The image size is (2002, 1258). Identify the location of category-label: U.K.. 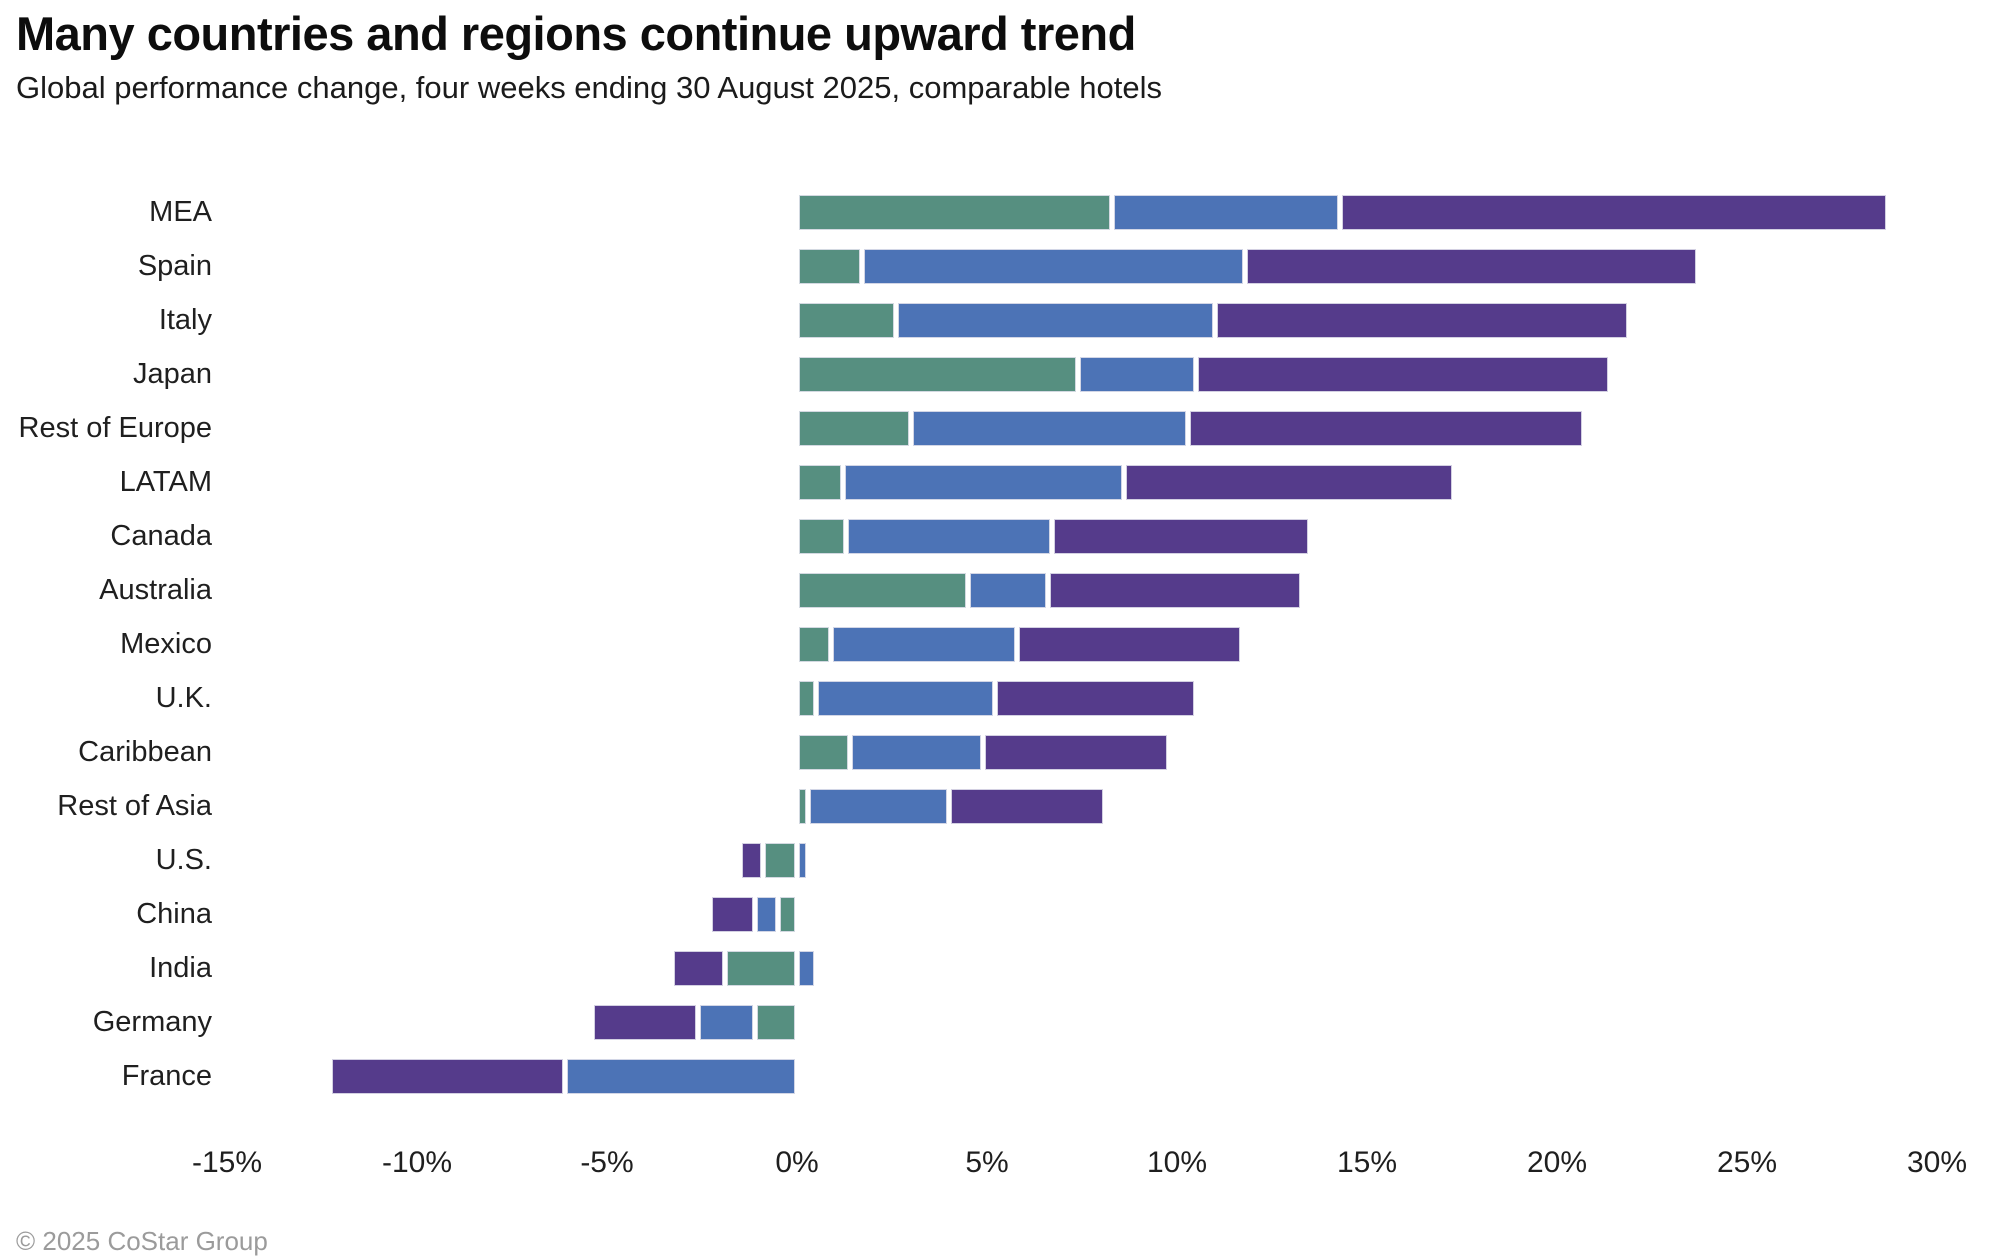
(183, 698).